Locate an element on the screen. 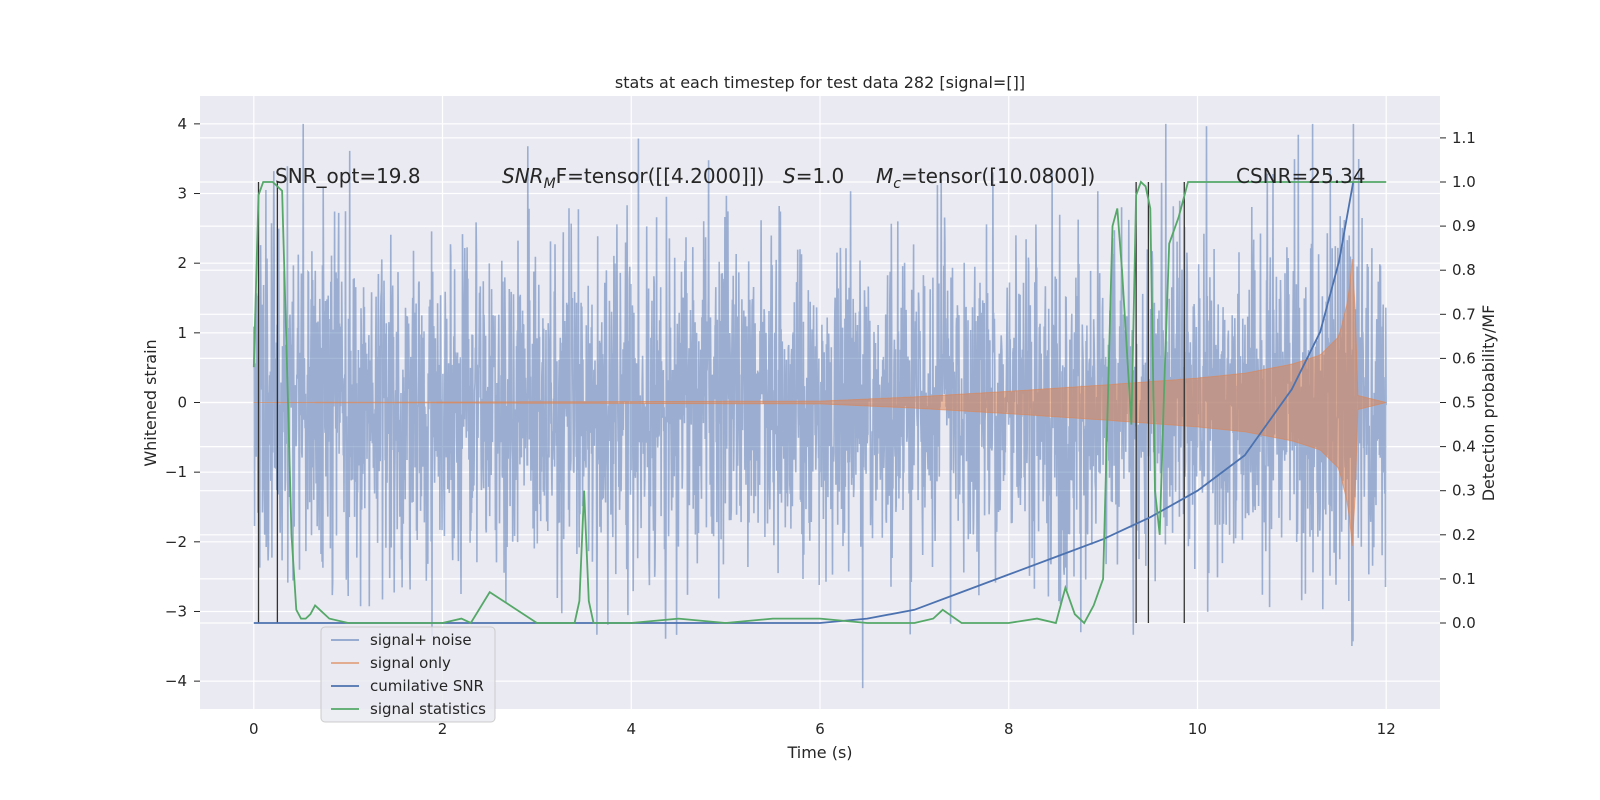 Image resolution: width=1600 pixels, height=800 pixels. y-tick-label-right: 1.1 is located at coordinates (1464, 138).